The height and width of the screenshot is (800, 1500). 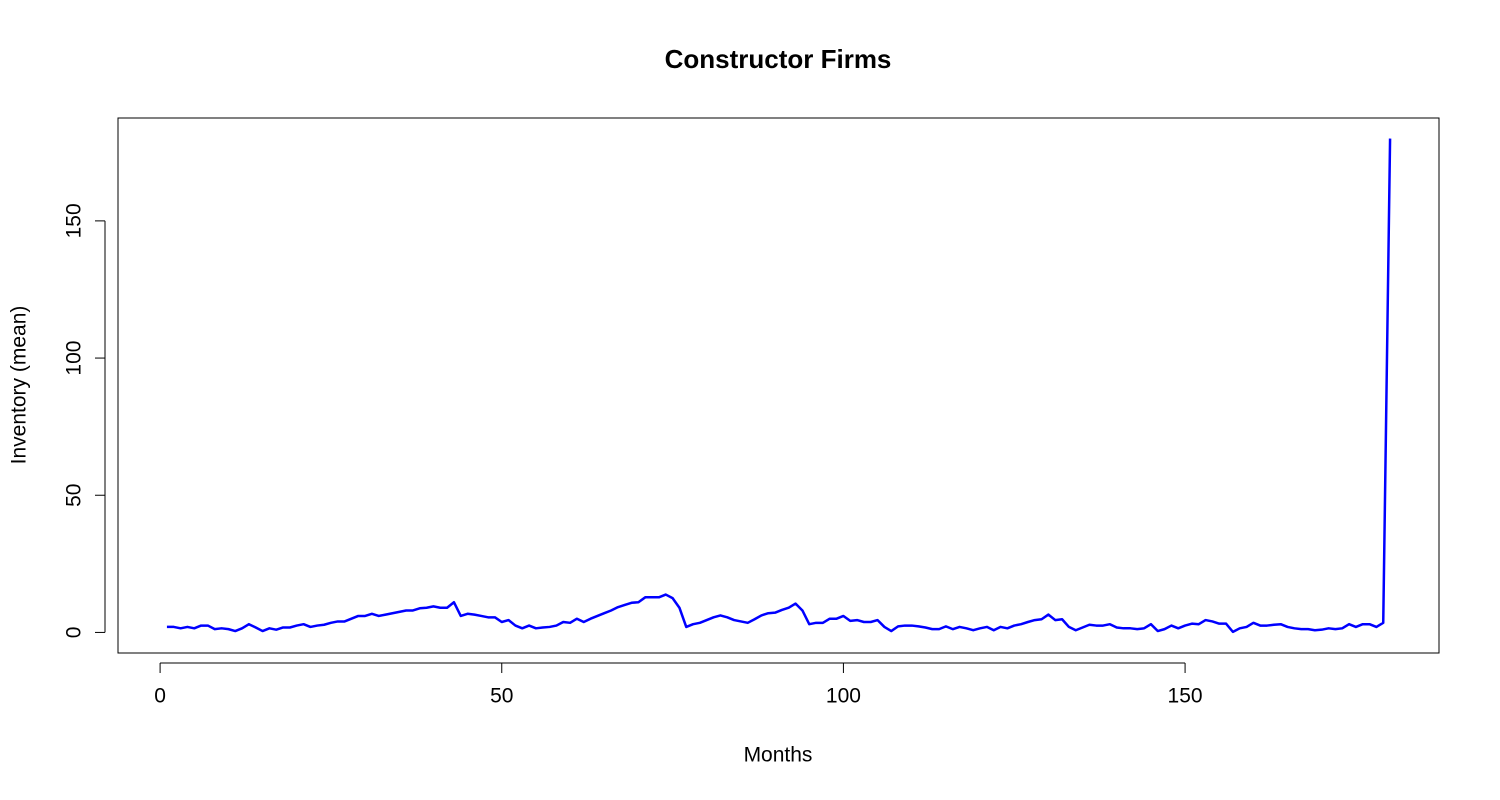 I want to click on y-tick-label: 0, so click(x=74, y=633).